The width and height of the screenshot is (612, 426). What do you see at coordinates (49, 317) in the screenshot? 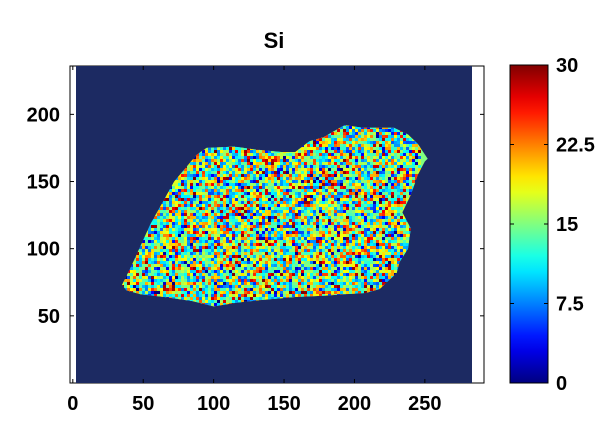
I see `y-tick-label: 50` at bounding box center [49, 317].